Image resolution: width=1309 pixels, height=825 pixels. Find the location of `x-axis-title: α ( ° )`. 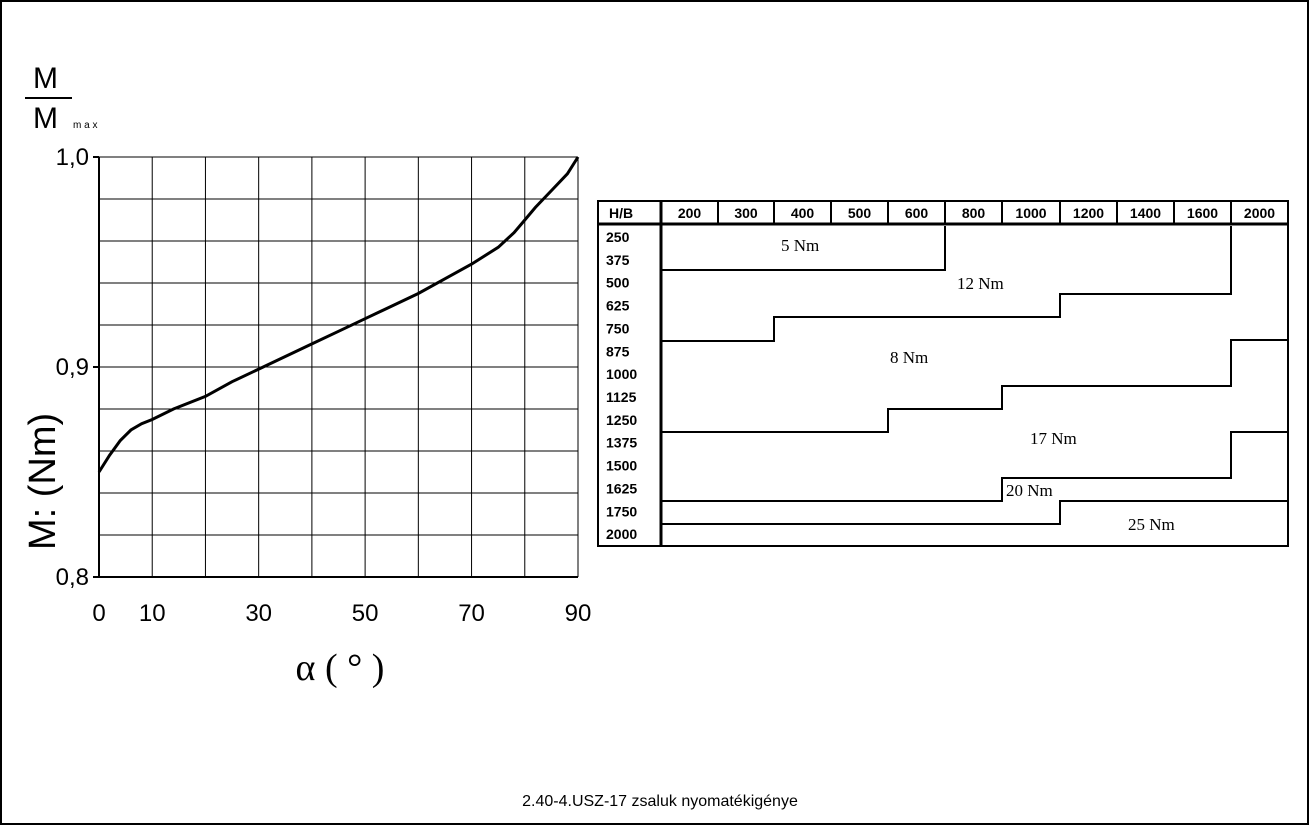

x-axis-title: α ( ° ) is located at coordinates (340, 668).